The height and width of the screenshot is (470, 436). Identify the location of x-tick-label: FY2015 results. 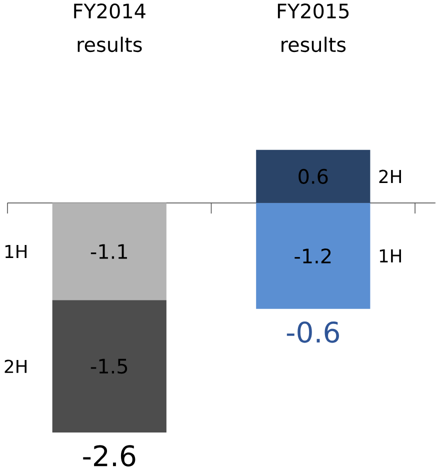
(313, 27).